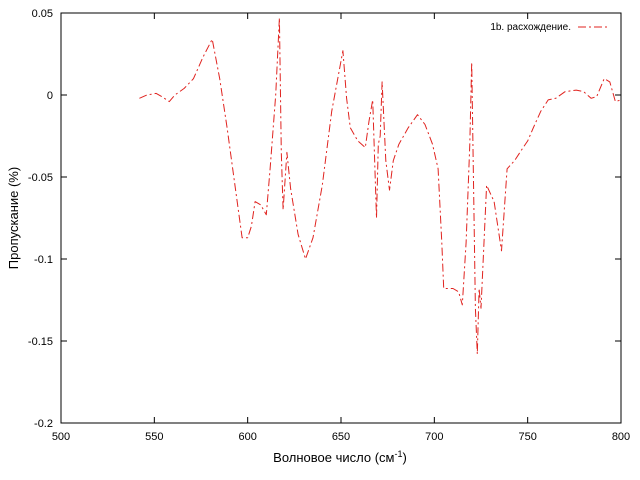 This screenshot has height=480, width=640. Describe the element at coordinates (333, 457) in the screenshot. I see `x-axis-title-main: Волновое число (см` at that location.